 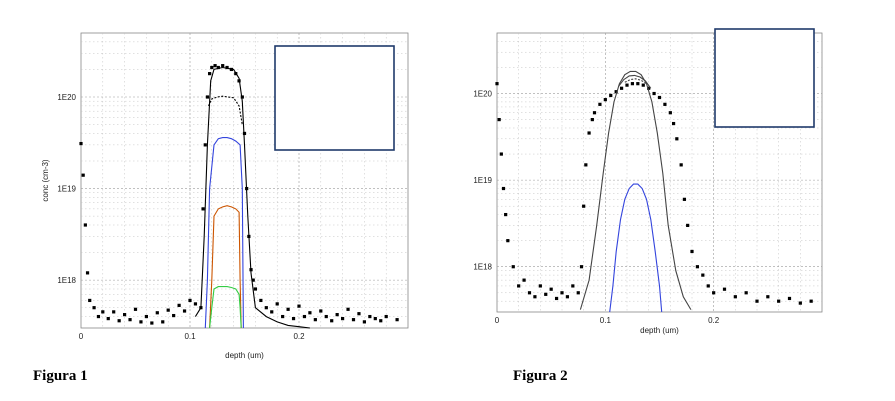 What do you see at coordinates (764, 78) in the screenshot?
I see `legend-box` at bounding box center [764, 78].